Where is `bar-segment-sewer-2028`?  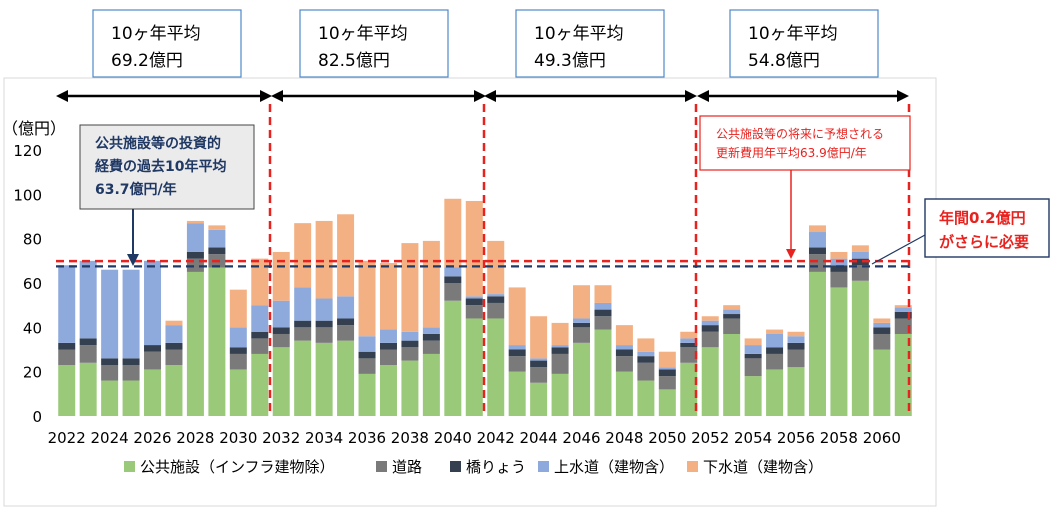
bar-segment-sewer-2028 is located at coordinates (195, 222).